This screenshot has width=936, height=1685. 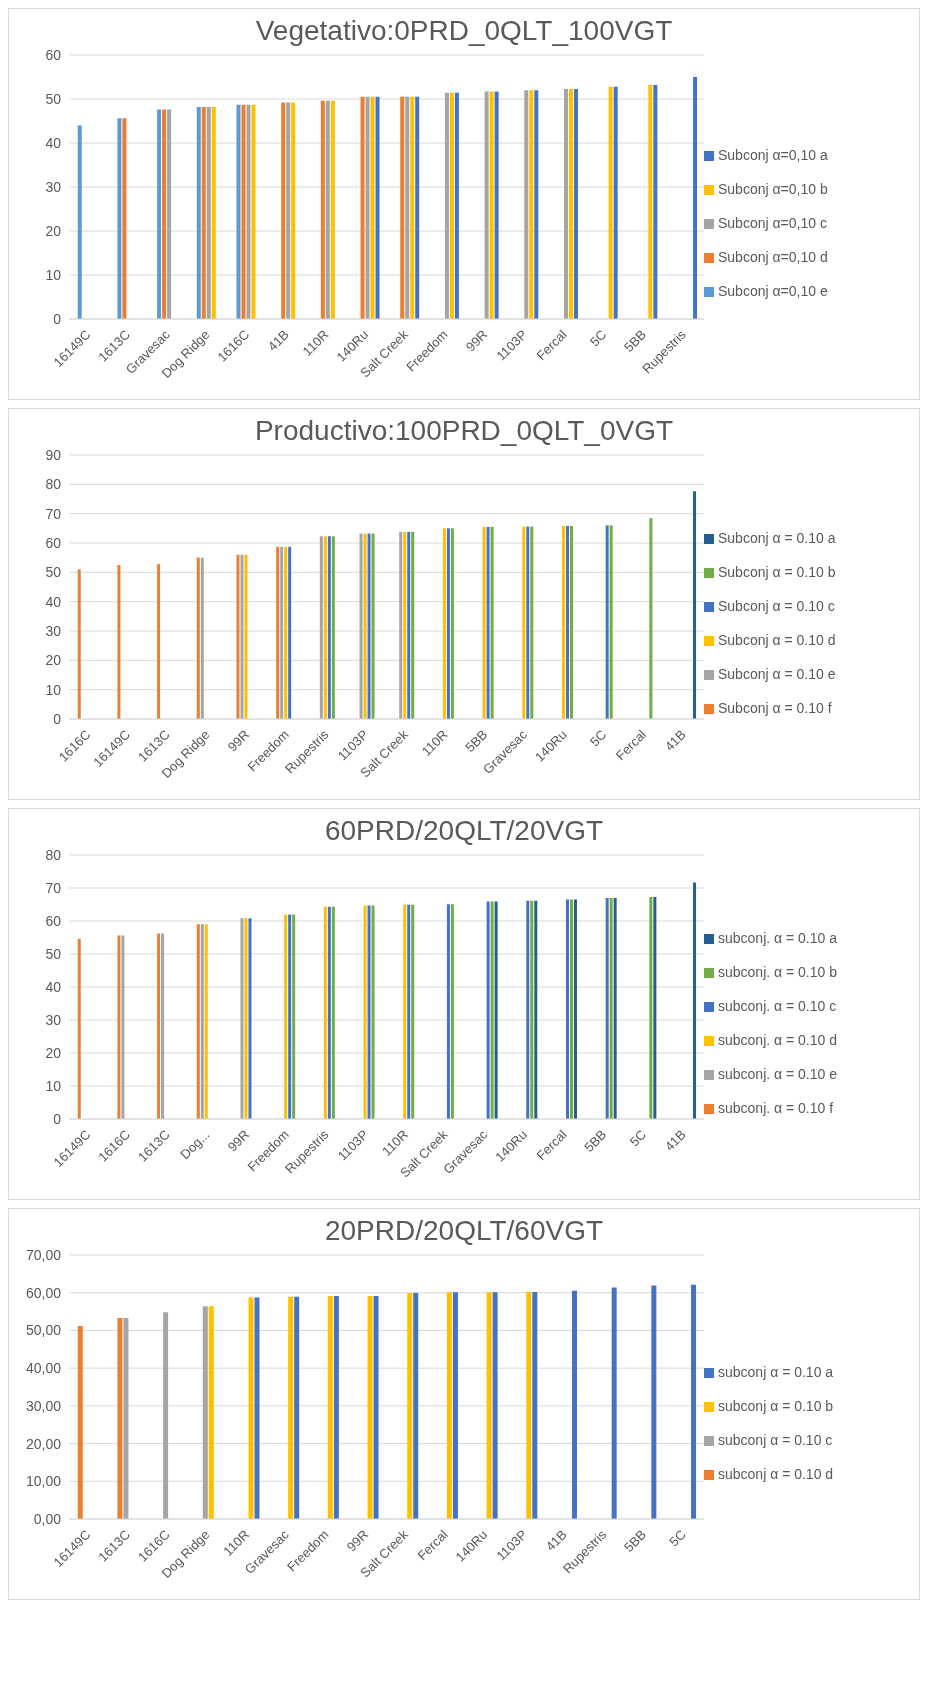 I want to click on y-tick-label: 50,00, so click(x=43, y=1330).